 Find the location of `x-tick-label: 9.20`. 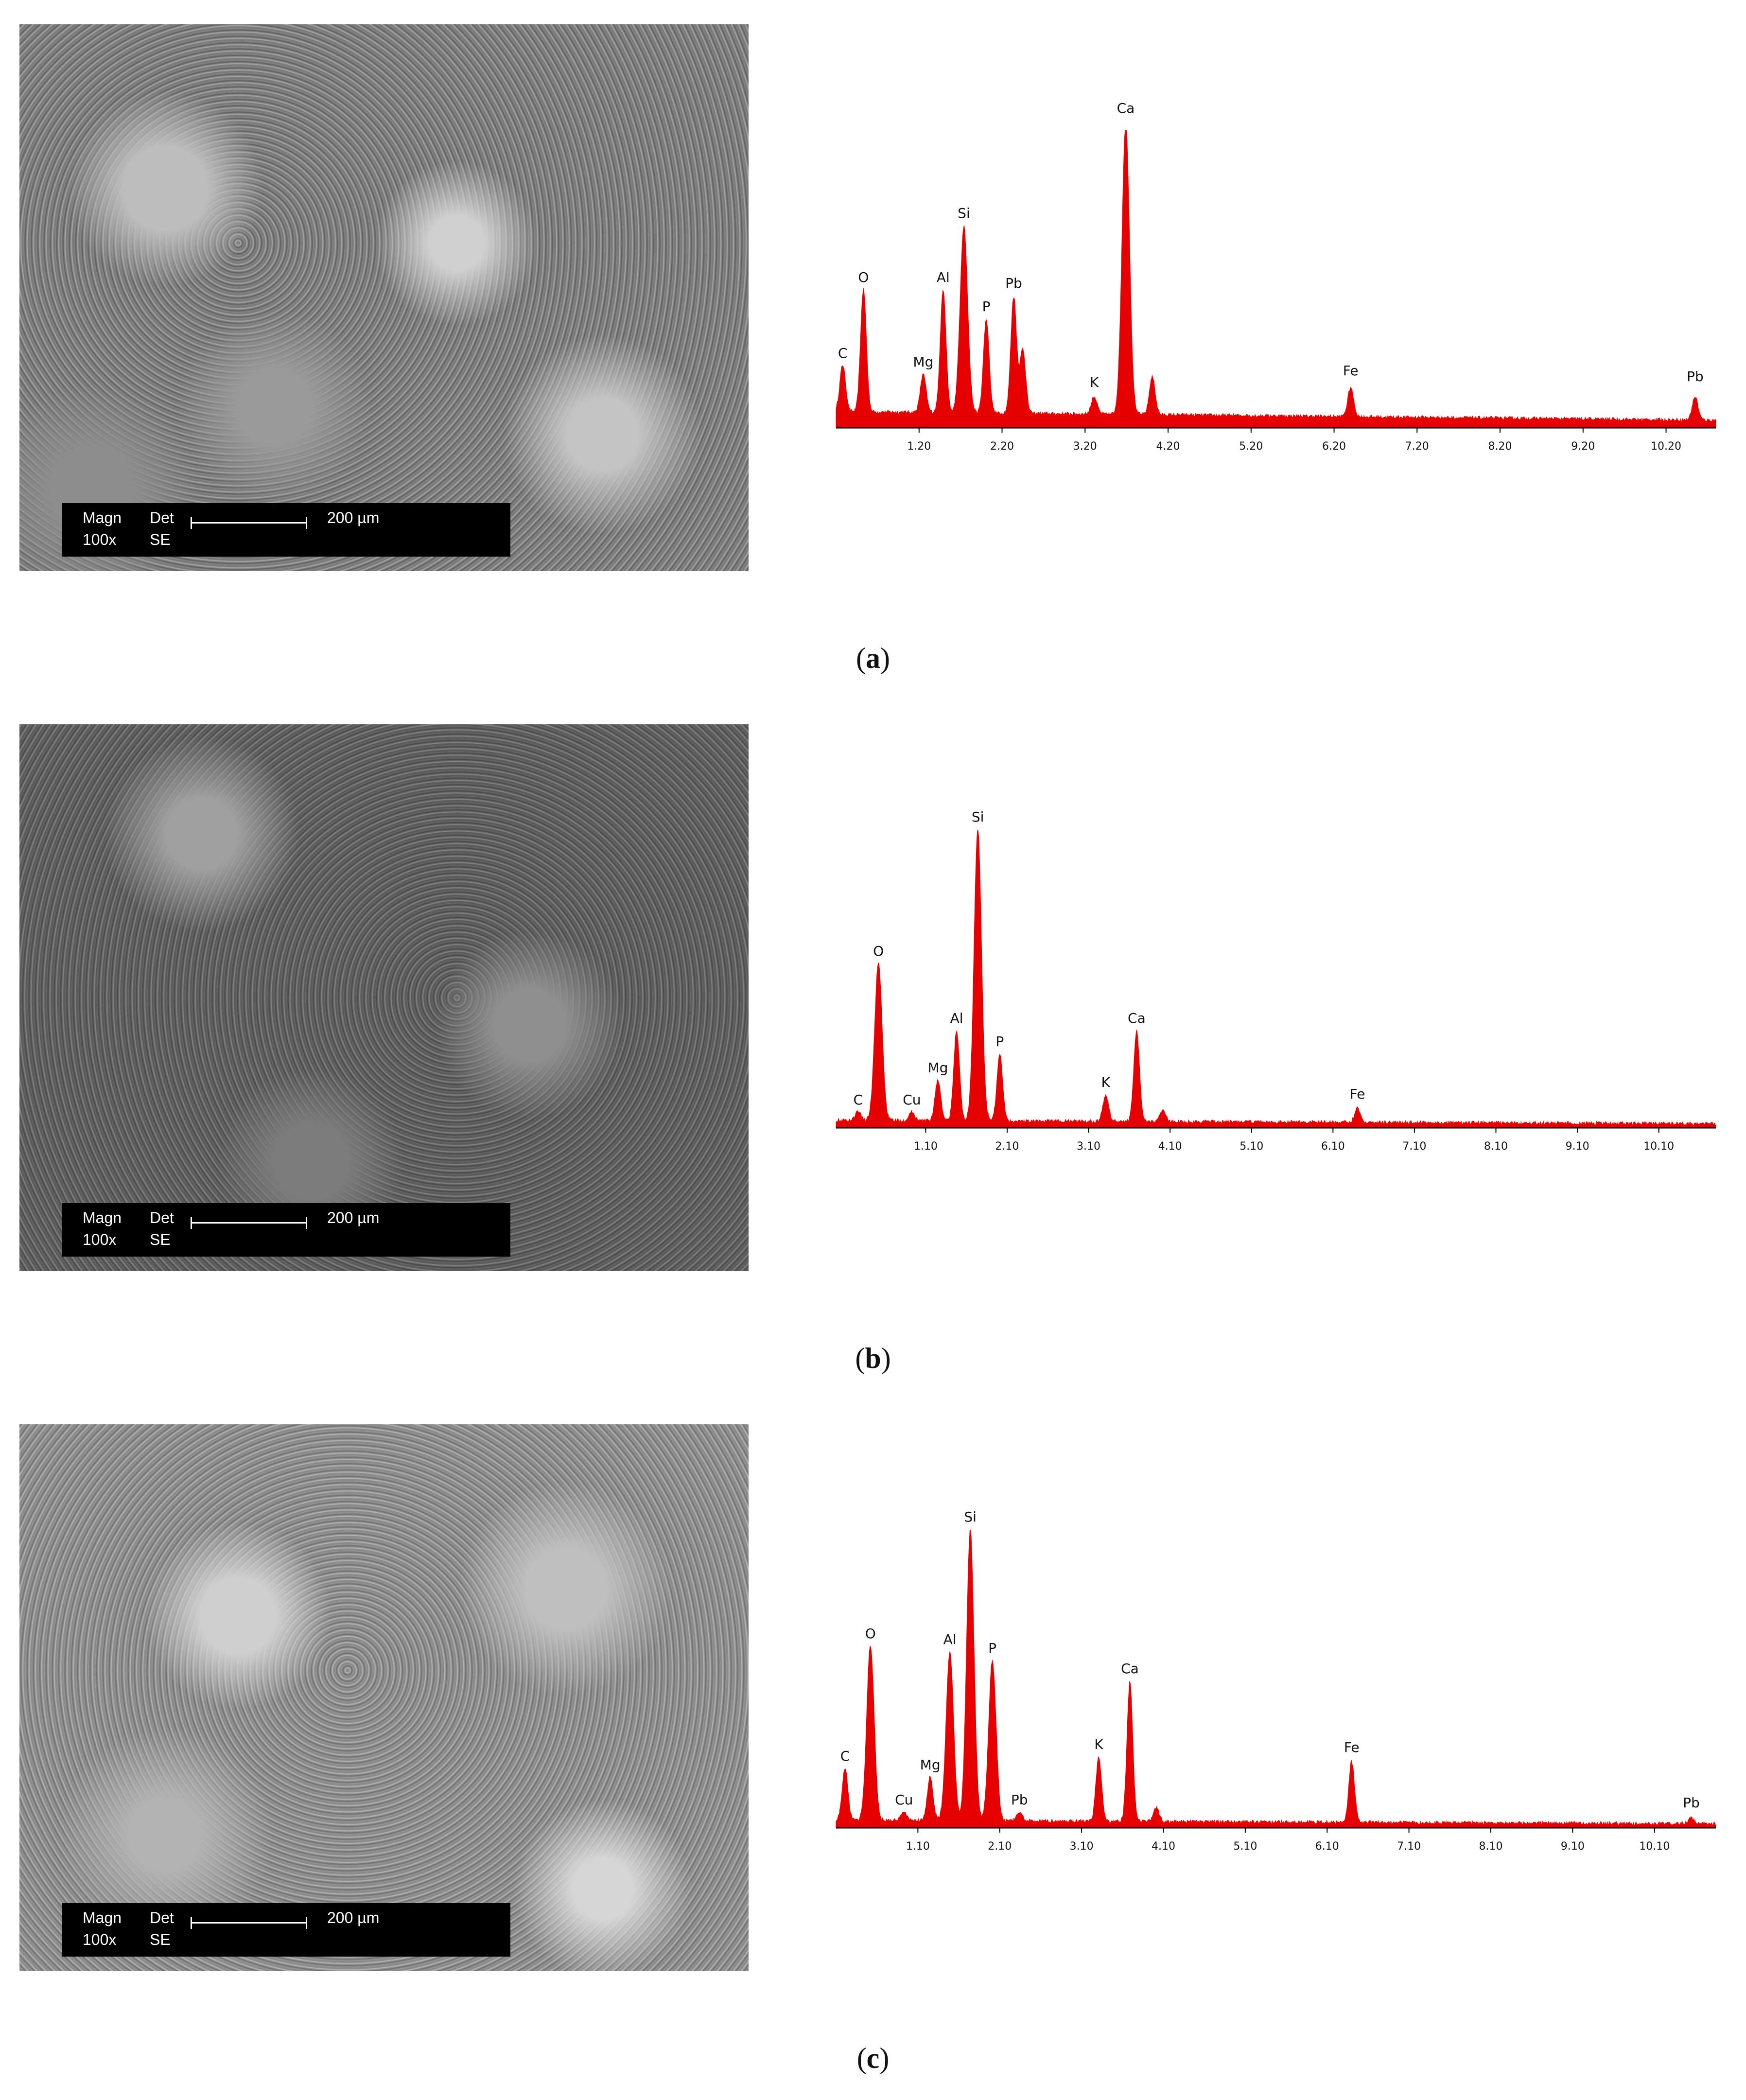

x-tick-label: 9.20 is located at coordinates (1583, 446).